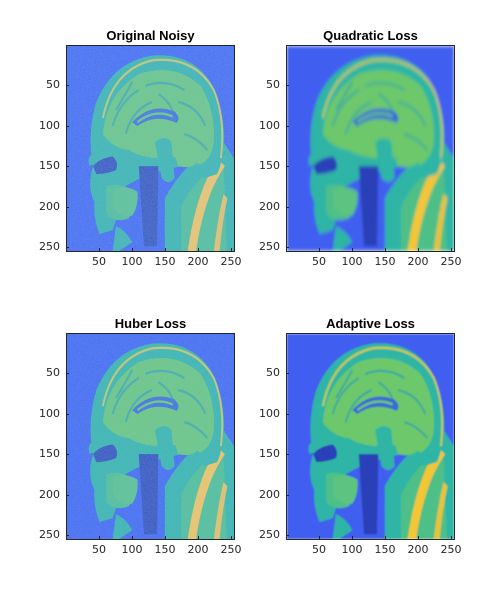 The width and height of the screenshot is (500, 608). I want to click on panel-title: Original Noisy, so click(150, 35).